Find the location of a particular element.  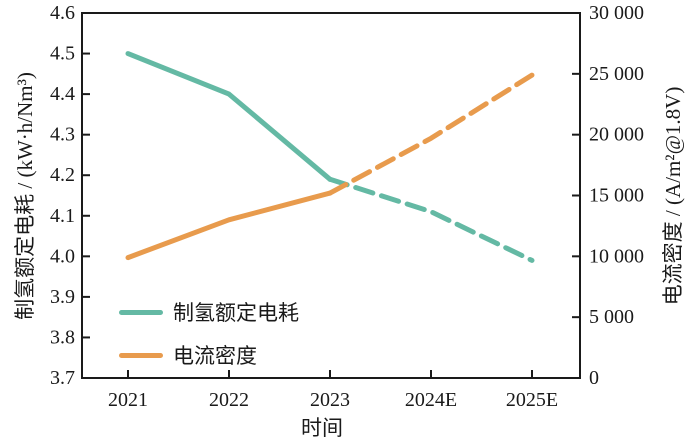

legend-label-consumption: 制氢额定电耗 is located at coordinates (236, 313).